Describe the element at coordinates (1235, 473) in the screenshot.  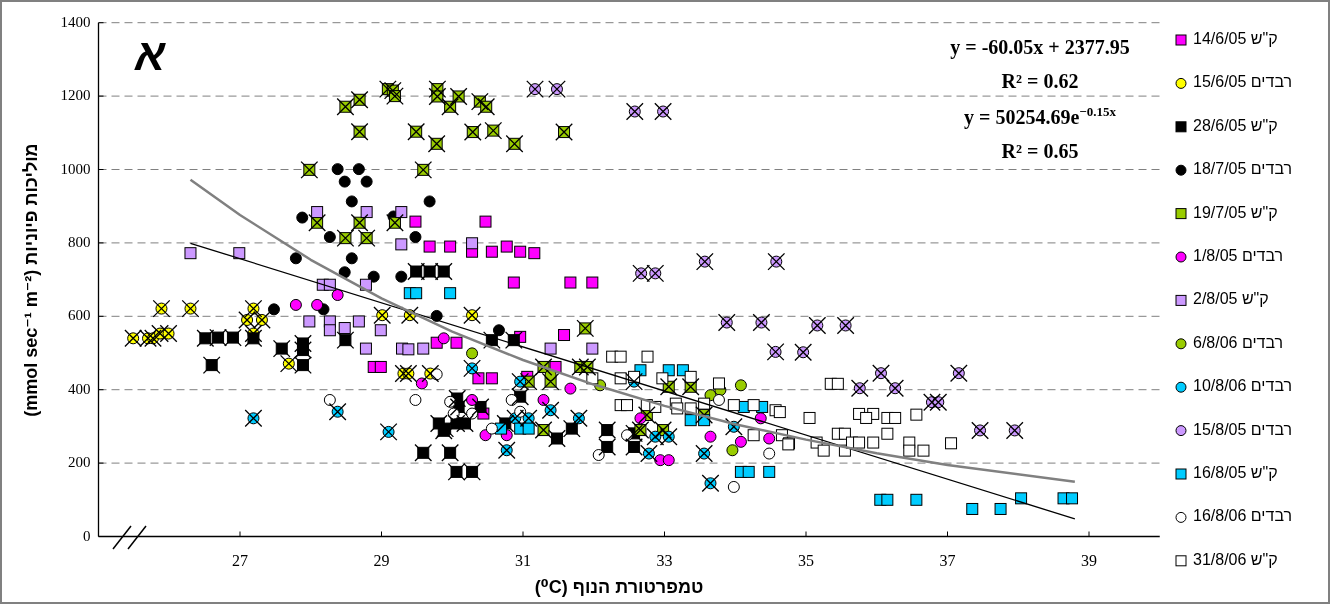
I see `legend-label: ק"ש 16/8/05` at that location.